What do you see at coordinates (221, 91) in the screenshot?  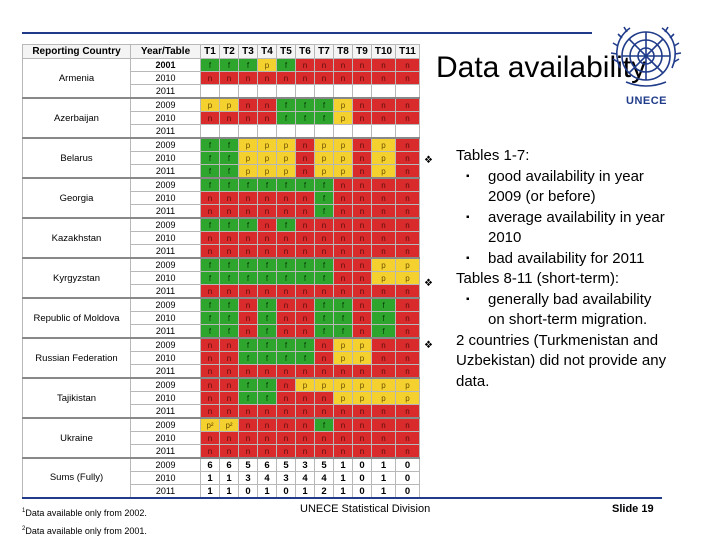 I see `table-row: 2011` at bounding box center [221, 91].